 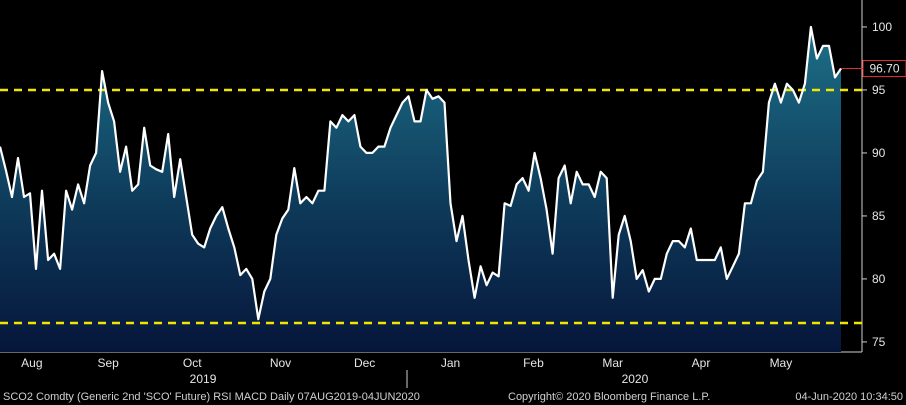 What do you see at coordinates (879, 153) in the screenshot?
I see `y-tick-label: 90` at bounding box center [879, 153].